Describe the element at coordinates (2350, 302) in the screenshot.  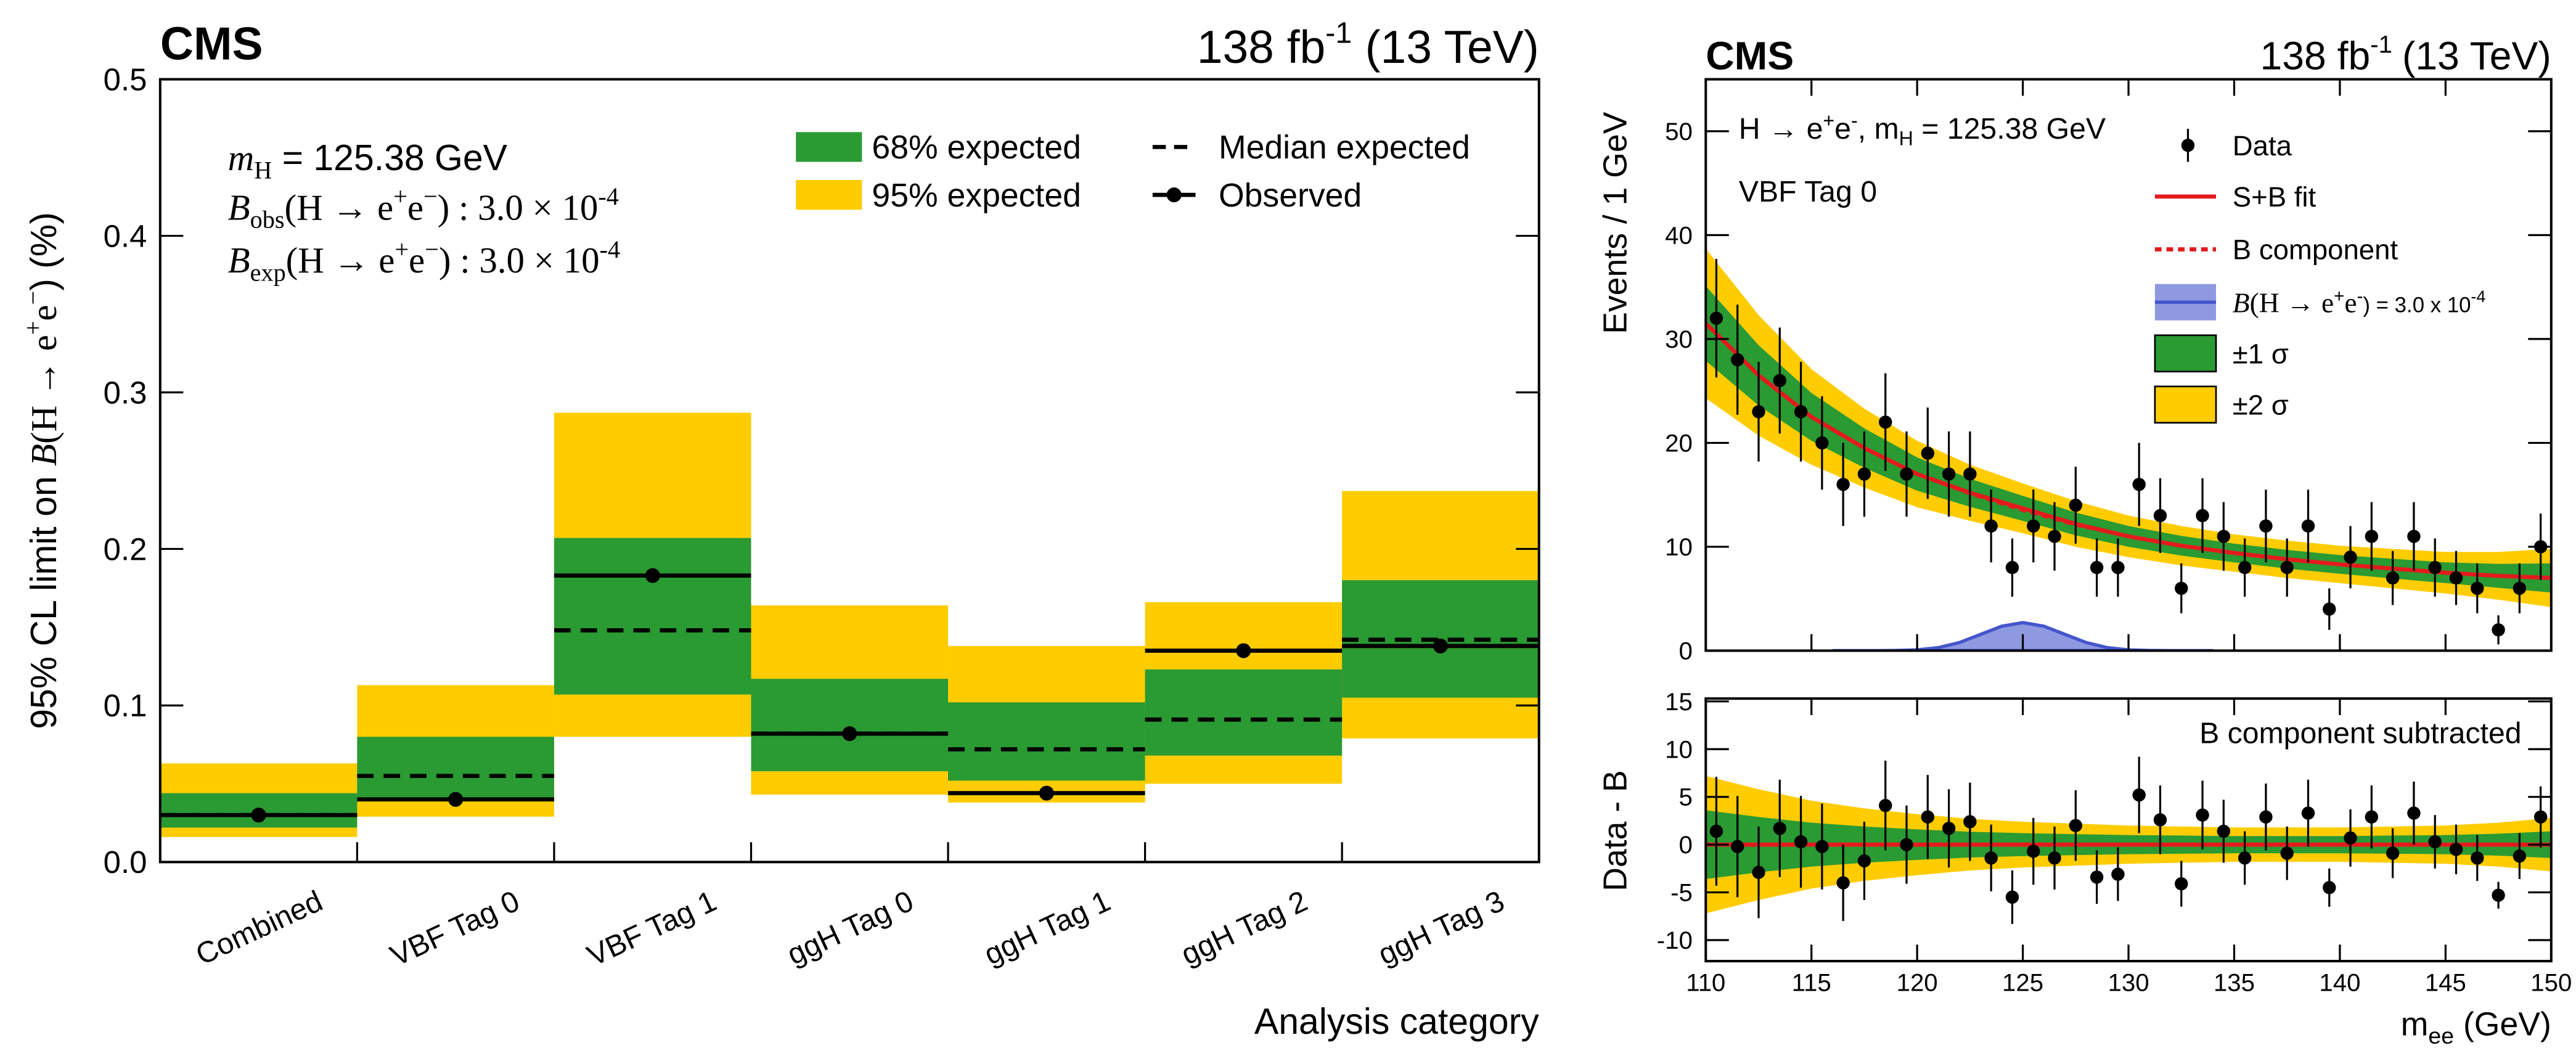
I see `legend-label: e` at that location.